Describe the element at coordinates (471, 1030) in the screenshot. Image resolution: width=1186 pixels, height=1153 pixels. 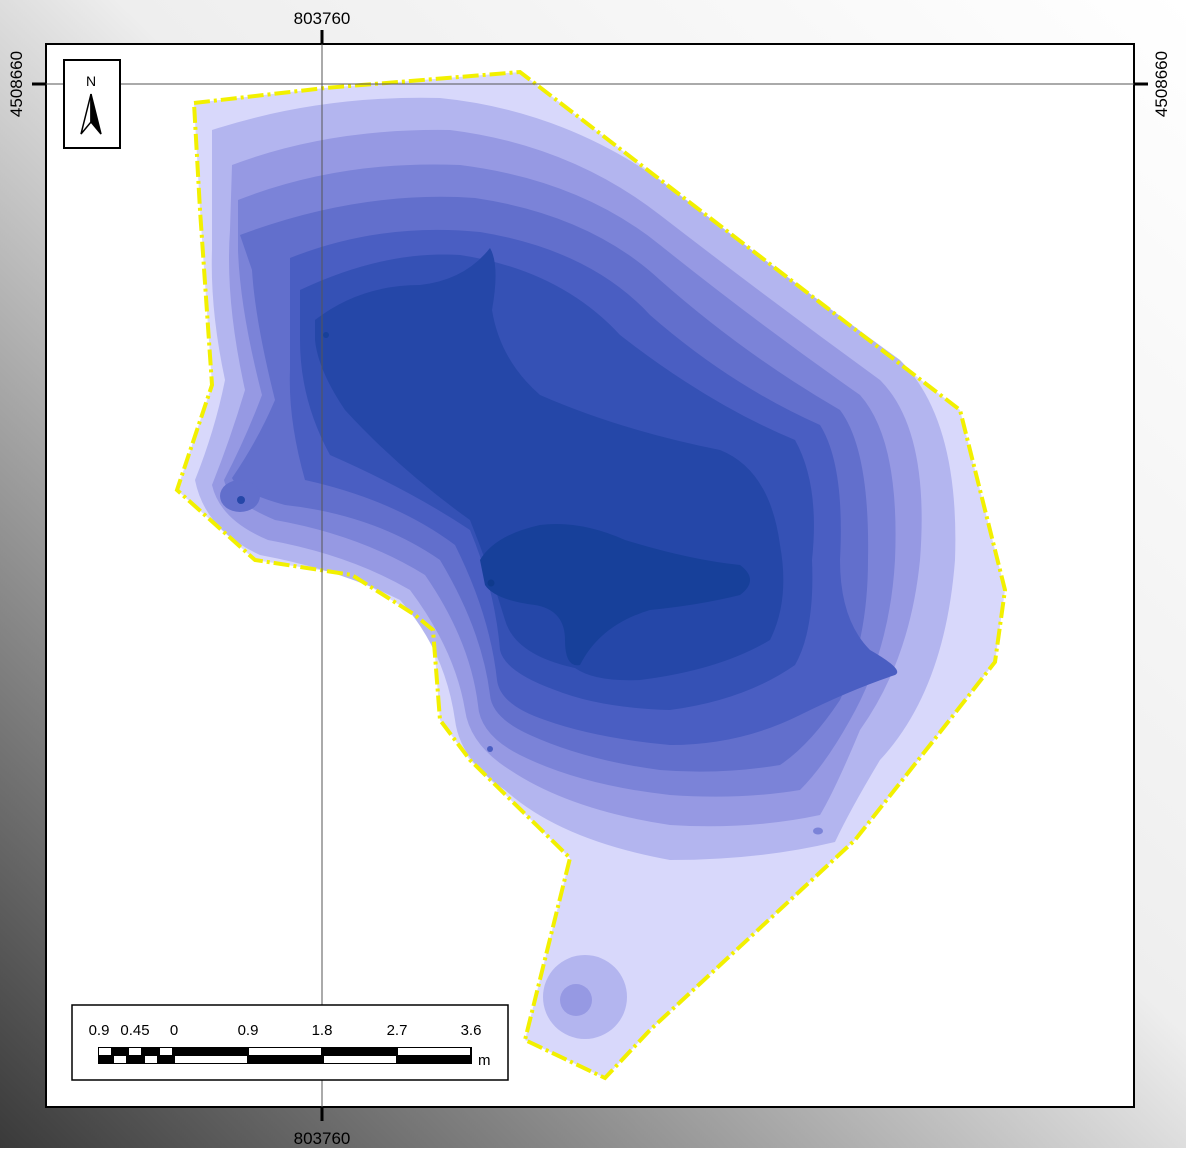
I see `scale-tick-label: 3.6` at that location.